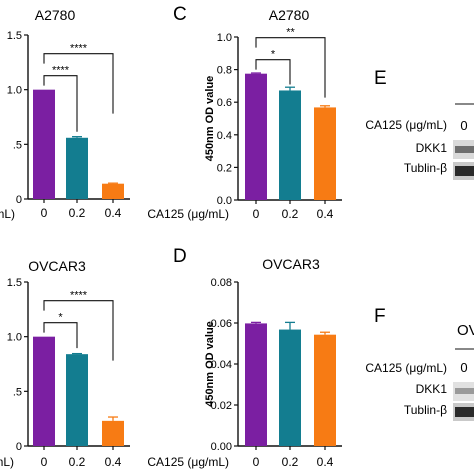 The height and width of the screenshot is (474, 474). What do you see at coordinates (425, 410) in the screenshot?
I see `blot-f-row-label-2: Tublin-β` at bounding box center [425, 410].